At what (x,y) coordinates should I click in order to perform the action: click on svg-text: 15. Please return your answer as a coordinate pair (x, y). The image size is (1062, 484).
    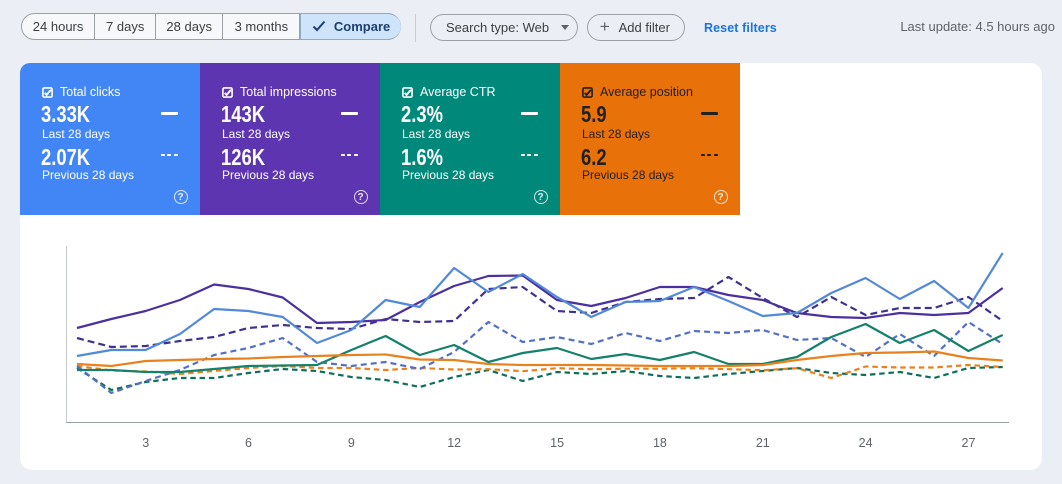
    Looking at the image, I should click on (557, 443).